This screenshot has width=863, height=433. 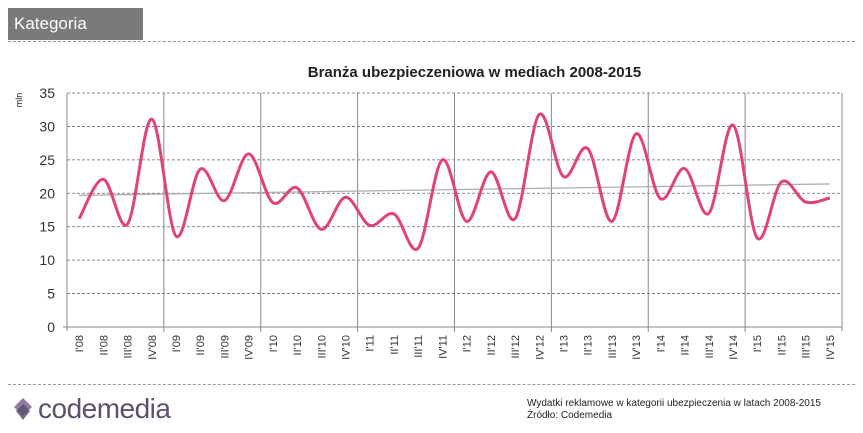 I want to click on x-tick-label: IV'12, so click(x=540, y=347).